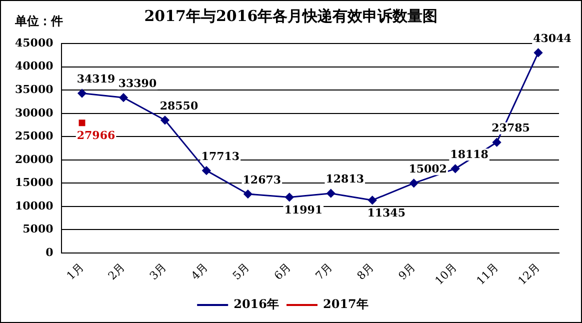 The width and height of the screenshot is (582, 323). What do you see at coordinates (487, 274) in the screenshot?
I see `x-tick-label: 11月` at bounding box center [487, 274].